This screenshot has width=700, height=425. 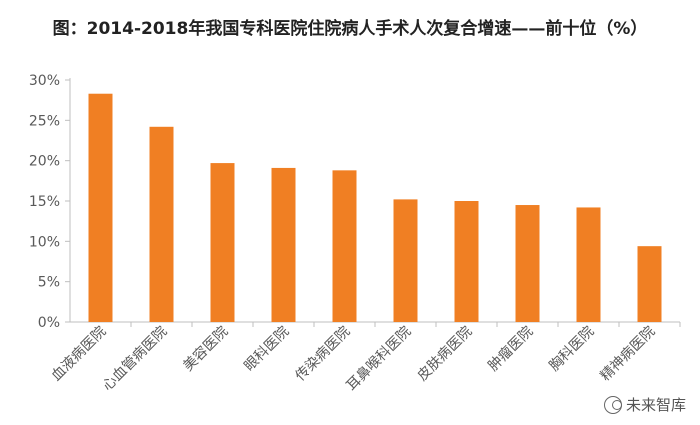 I want to click on watermark: 未来智库, so click(x=644, y=404).